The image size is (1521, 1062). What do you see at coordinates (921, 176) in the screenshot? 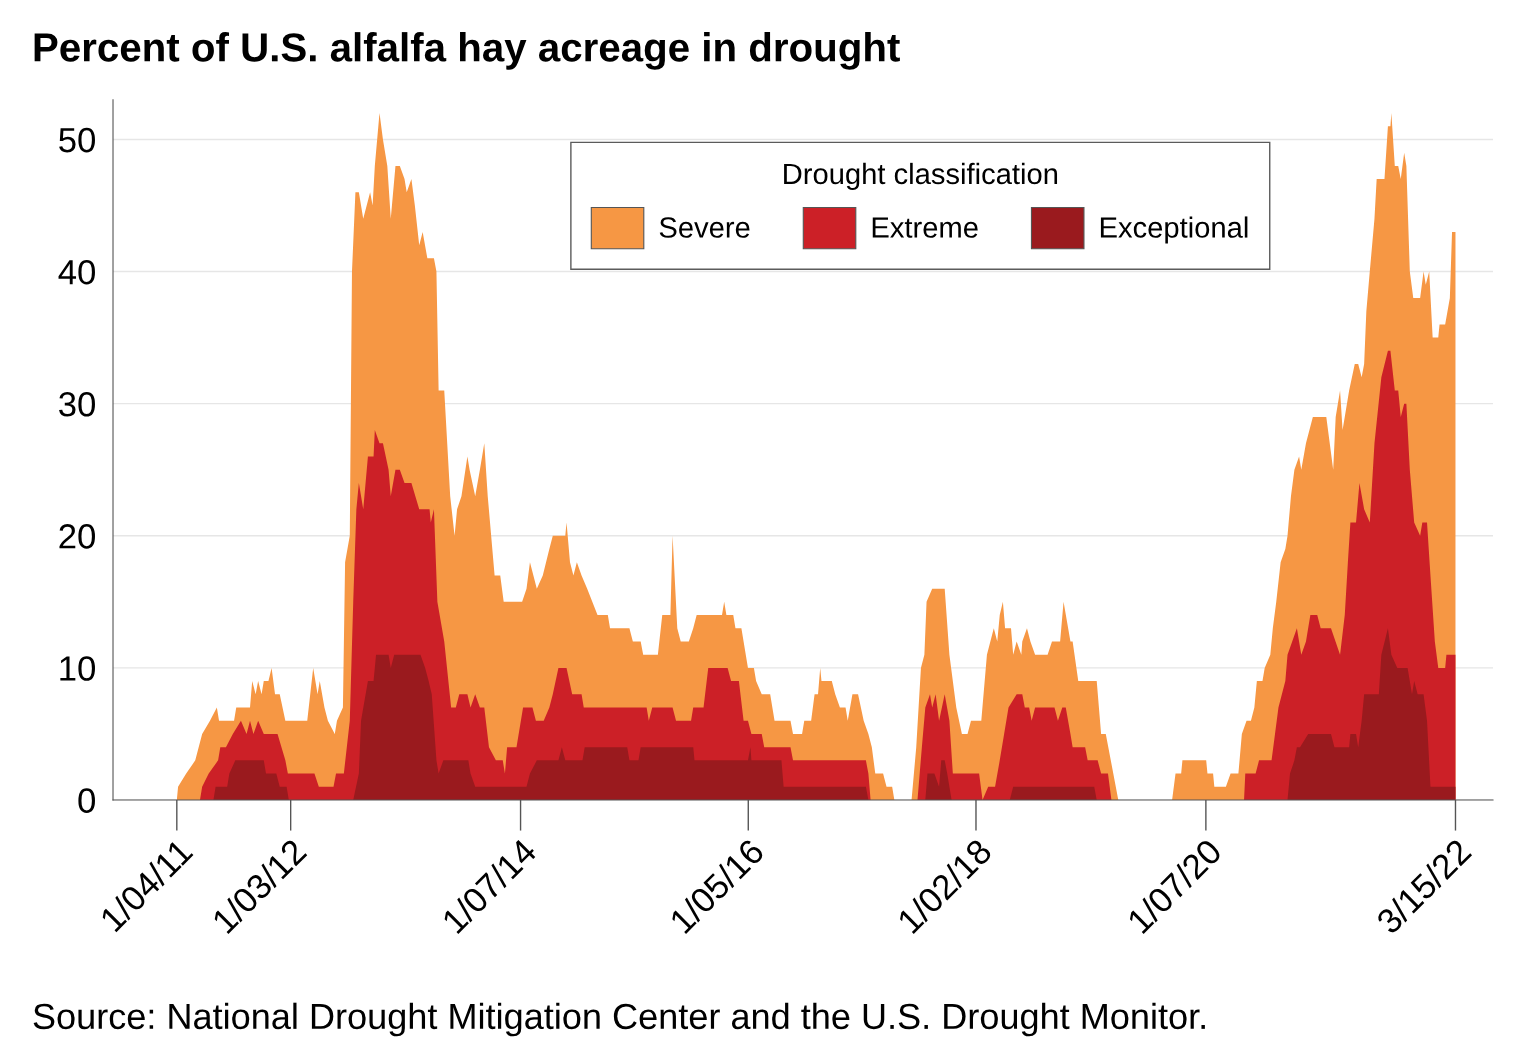
I see `legend-title: Drought classification` at bounding box center [921, 176].